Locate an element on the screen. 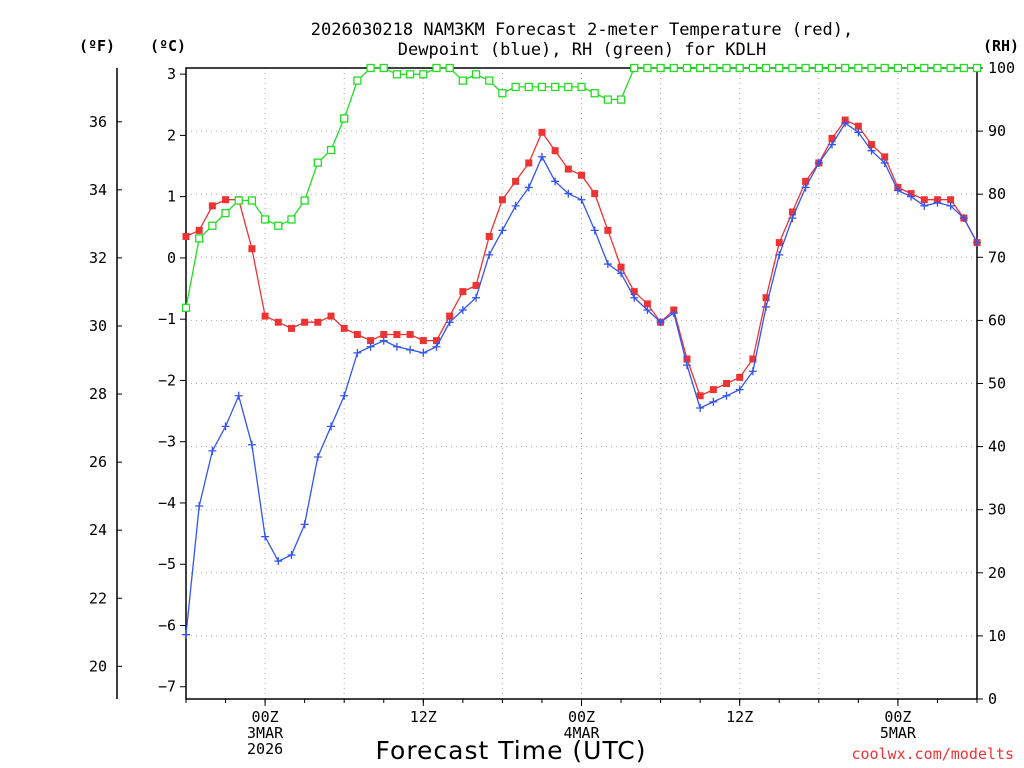 The width and height of the screenshot is (1024, 768). time-tick-label: 3MAR is located at coordinates (265, 733).